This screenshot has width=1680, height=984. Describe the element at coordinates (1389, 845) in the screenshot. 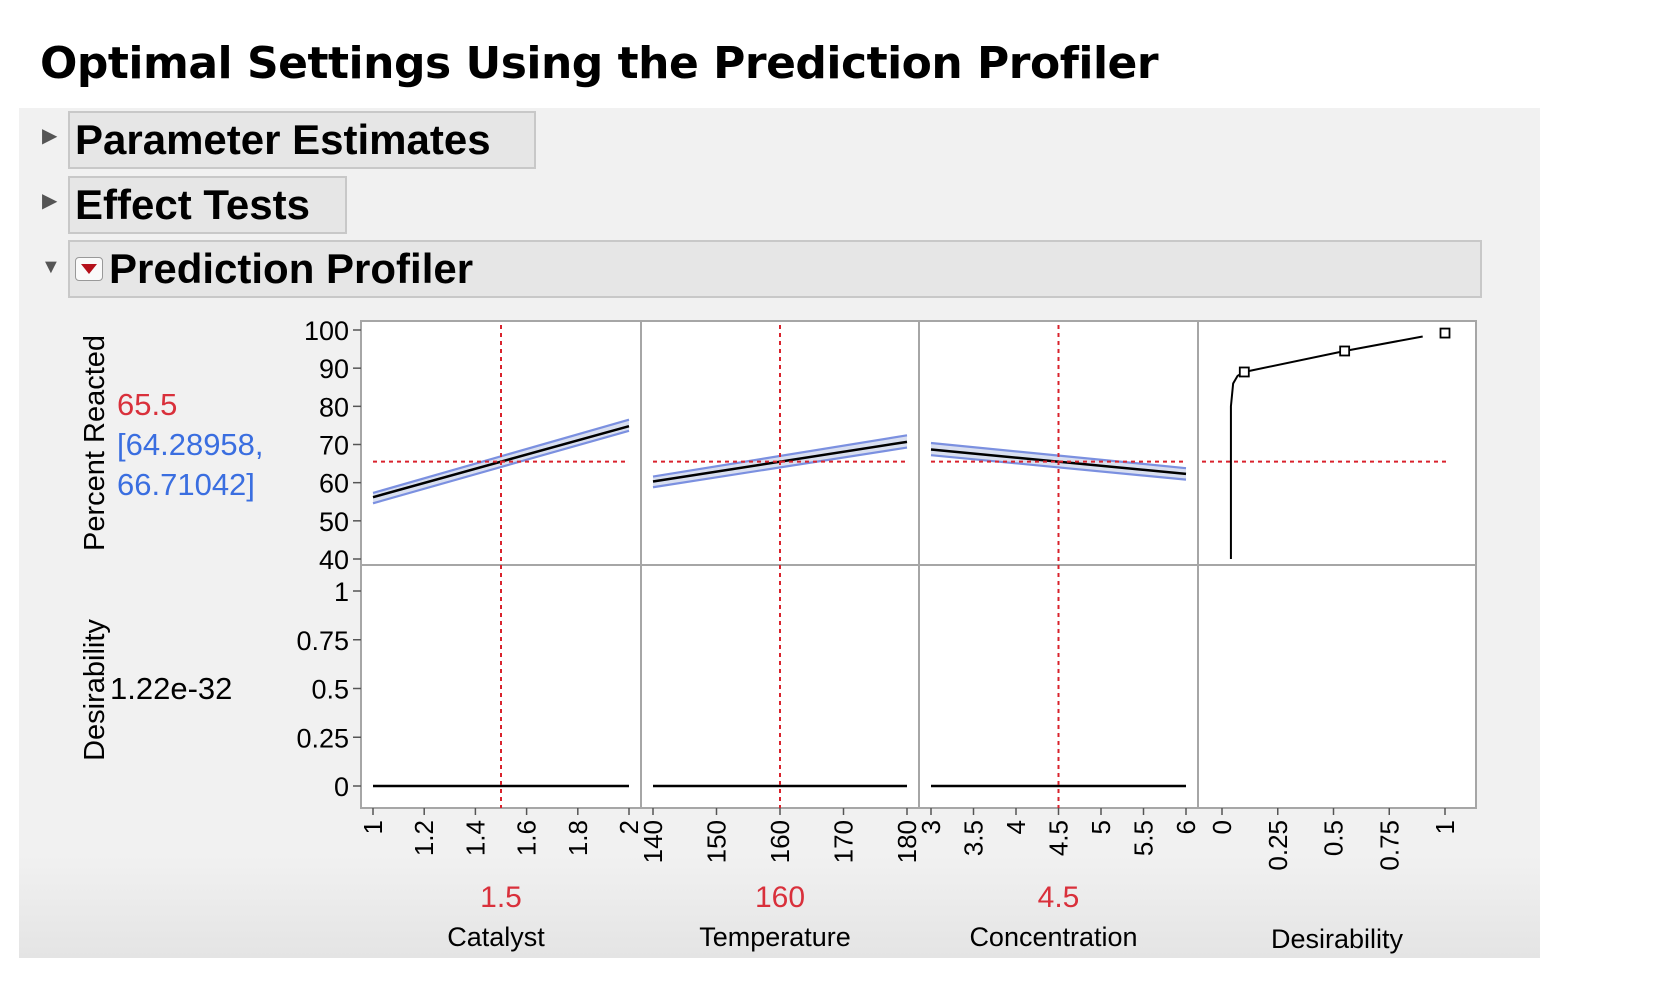

I see `x-tick-label: 0.75` at that location.